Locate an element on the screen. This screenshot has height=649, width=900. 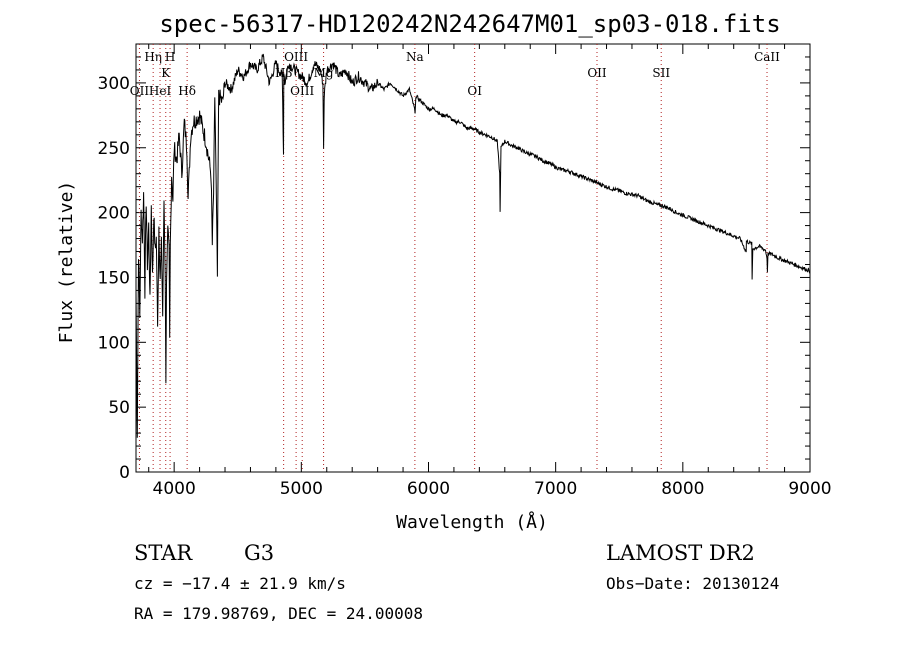
observation-date: Obs−Date: 20130124 is located at coordinates (692, 583).